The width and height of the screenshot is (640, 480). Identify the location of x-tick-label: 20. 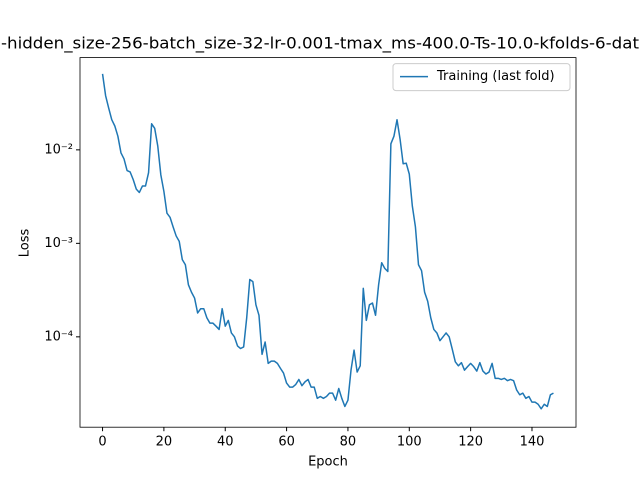
(164, 442).